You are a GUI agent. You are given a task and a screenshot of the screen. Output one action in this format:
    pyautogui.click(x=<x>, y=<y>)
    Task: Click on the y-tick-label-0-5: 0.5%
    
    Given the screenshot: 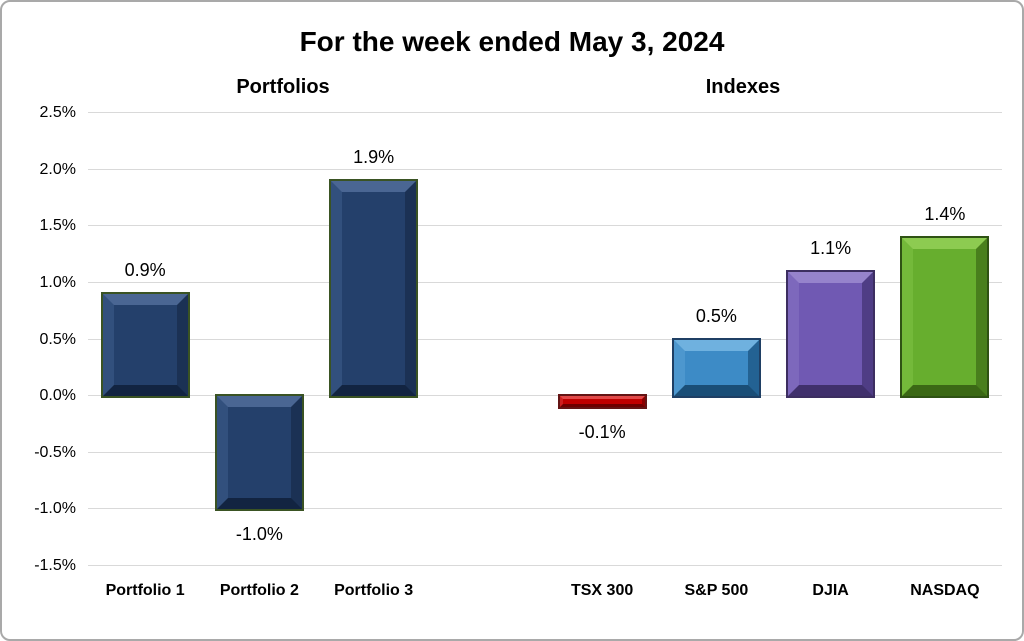 What is the action you would take?
    pyautogui.click(x=57, y=339)
    